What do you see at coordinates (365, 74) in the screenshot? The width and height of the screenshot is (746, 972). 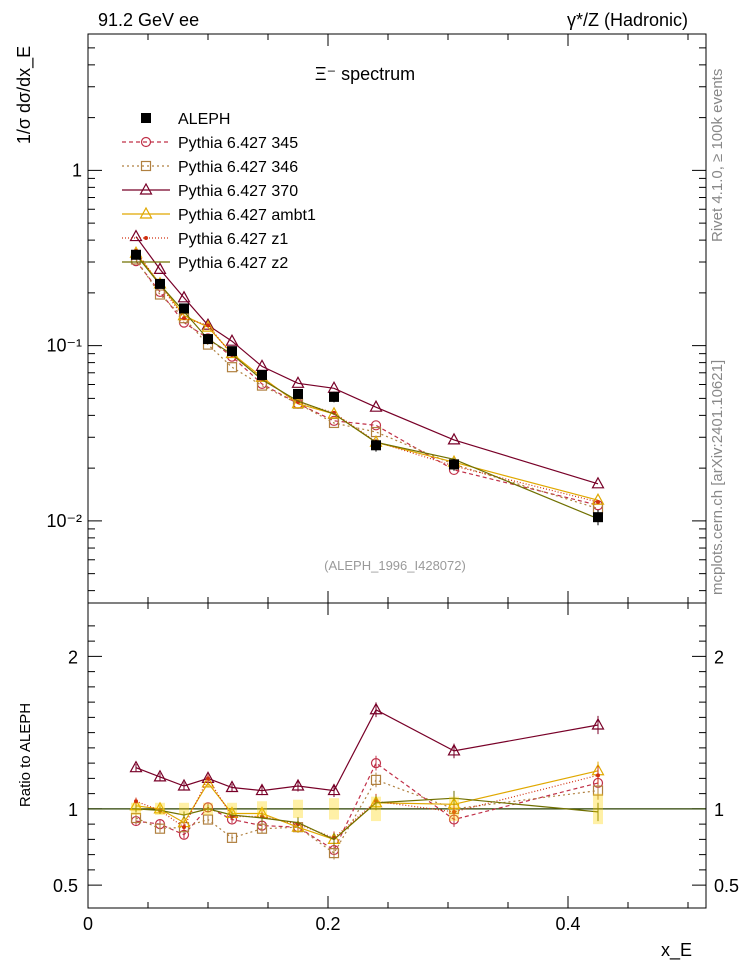 I see `chart-title: Ξ⁻ spectrum` at bounding box center [365, 74].